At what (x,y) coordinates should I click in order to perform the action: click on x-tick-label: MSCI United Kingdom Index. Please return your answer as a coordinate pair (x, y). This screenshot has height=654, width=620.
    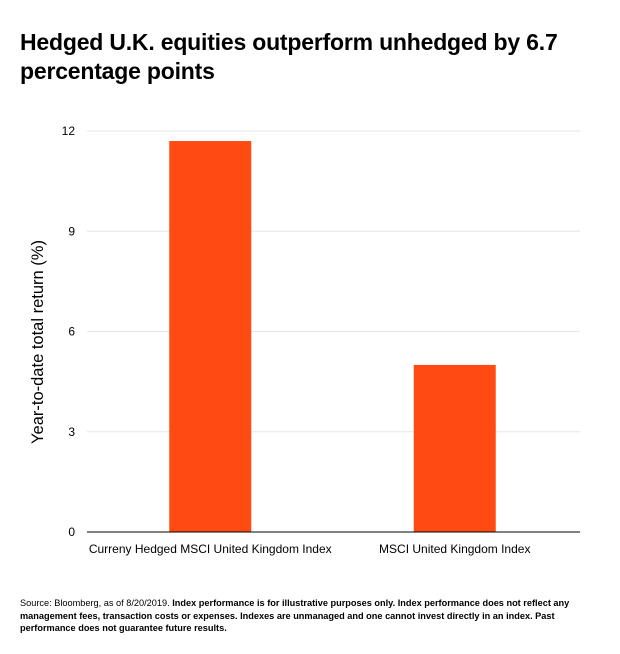
    Looking at the image, I should click on (454, 549).